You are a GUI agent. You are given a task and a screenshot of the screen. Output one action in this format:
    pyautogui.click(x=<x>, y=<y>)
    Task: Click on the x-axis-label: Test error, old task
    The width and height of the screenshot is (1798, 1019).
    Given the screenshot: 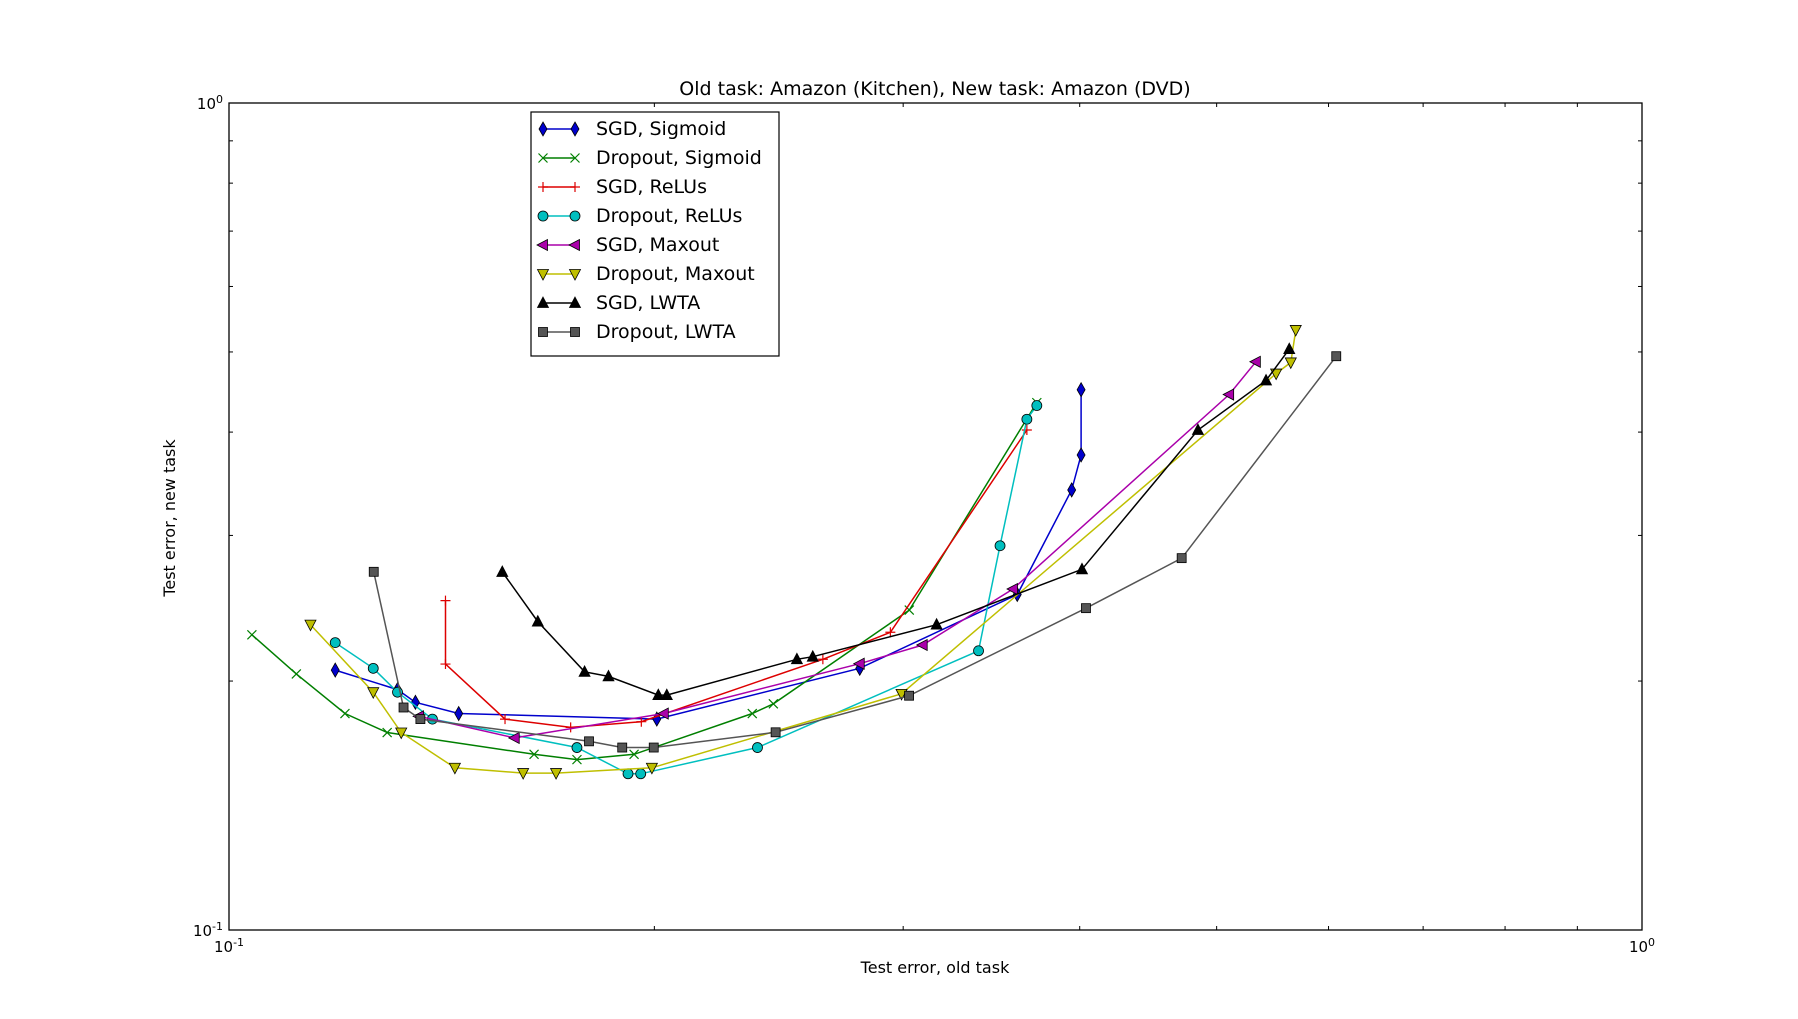 What is the action you would take?
    pyautogui.click(x=935, y=967)
    